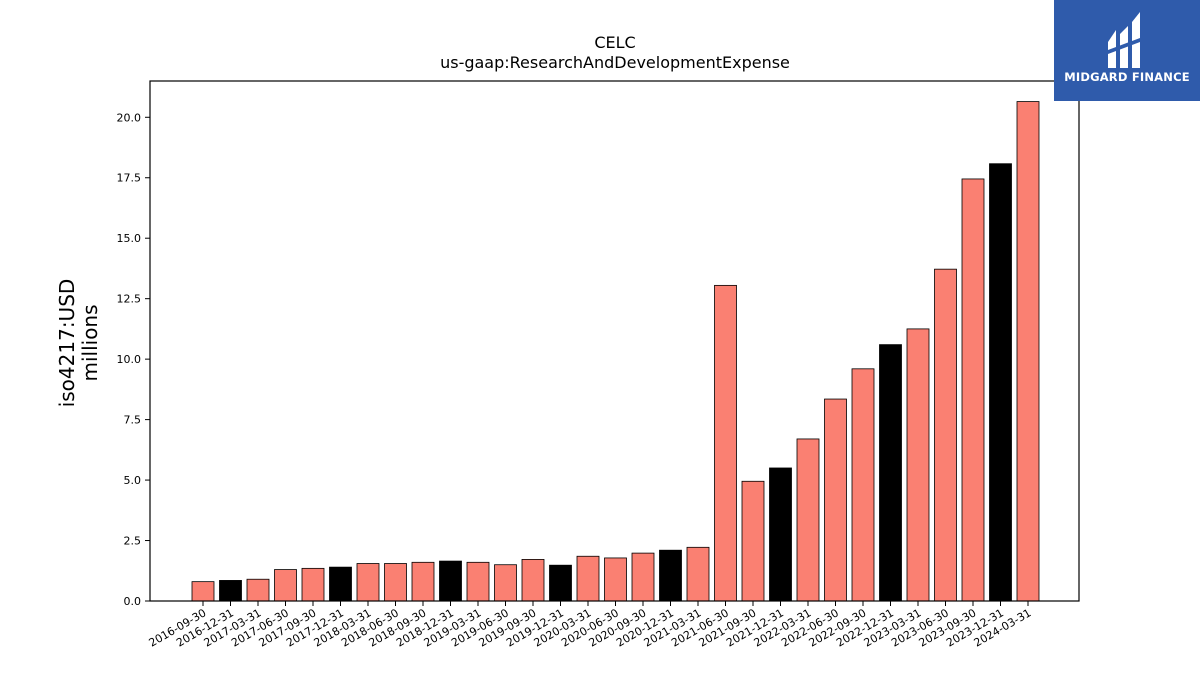 This screenshot has width=1200, height=675. I want to click on y-tick-label: 20.0, so click(129, 117).